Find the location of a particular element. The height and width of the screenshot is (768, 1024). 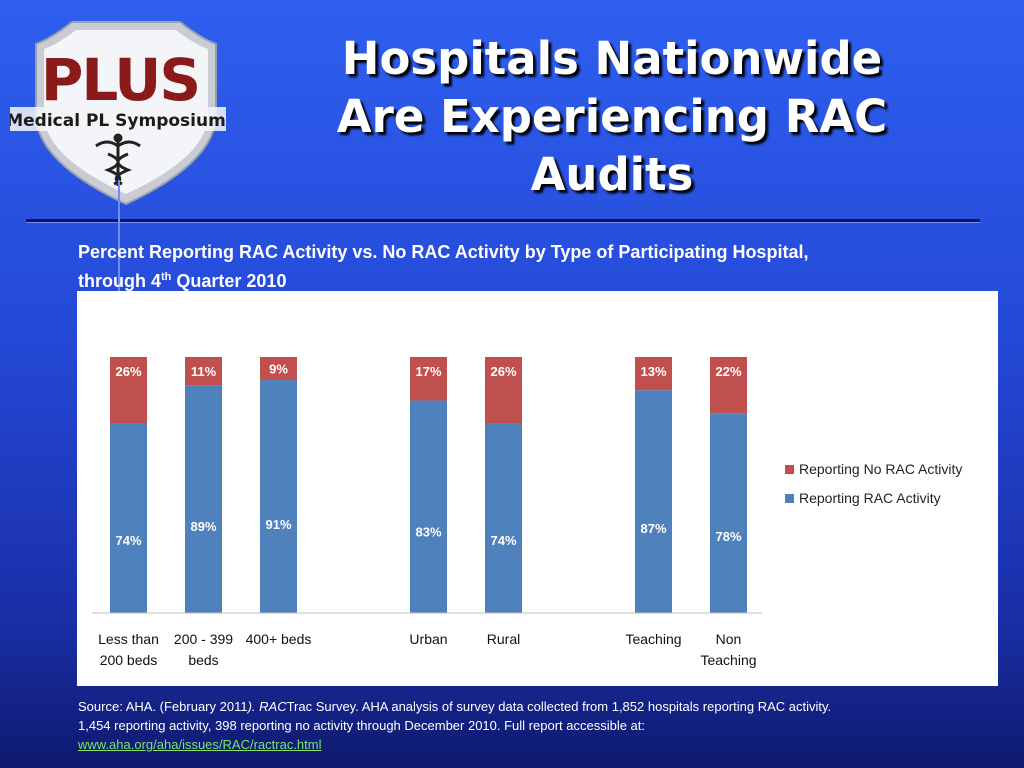

x-tick-label-2-0: 400+ beds is located at coordinates (279, 639).